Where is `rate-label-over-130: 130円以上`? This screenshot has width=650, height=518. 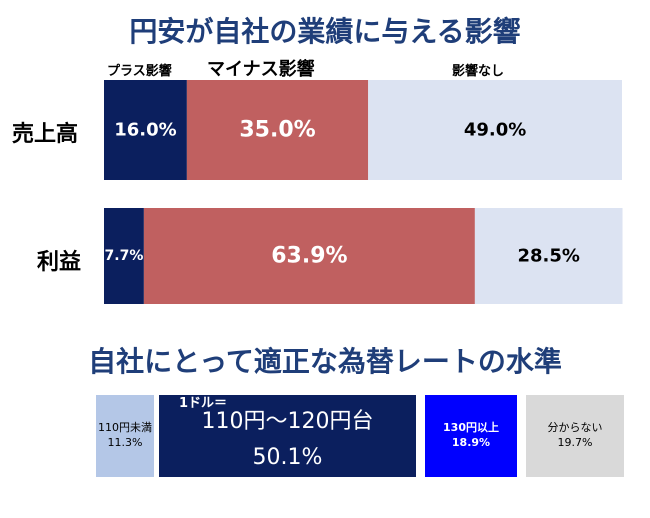
rate-label-over-130: 130円以上 is located at coordinates (471, 428).